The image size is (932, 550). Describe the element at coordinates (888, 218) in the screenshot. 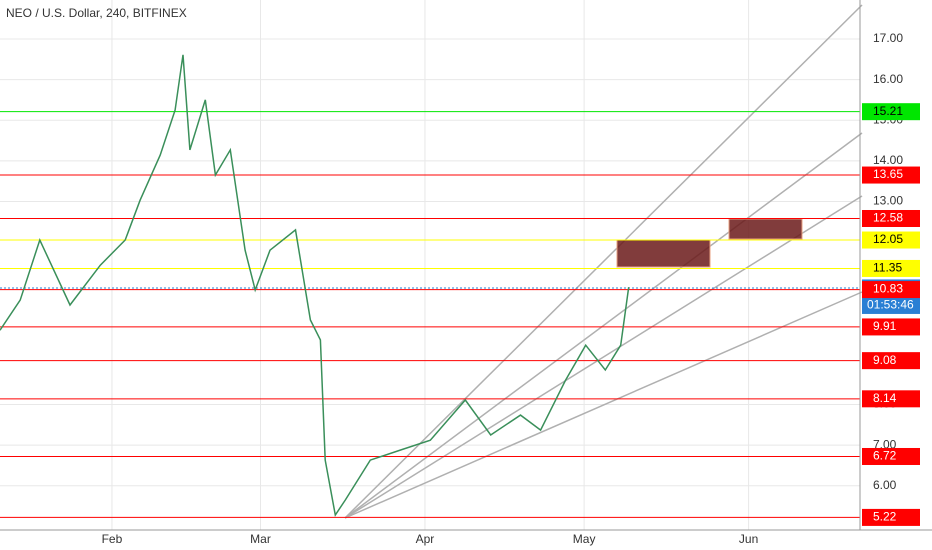

I see `level-label: 12.58` at that location.